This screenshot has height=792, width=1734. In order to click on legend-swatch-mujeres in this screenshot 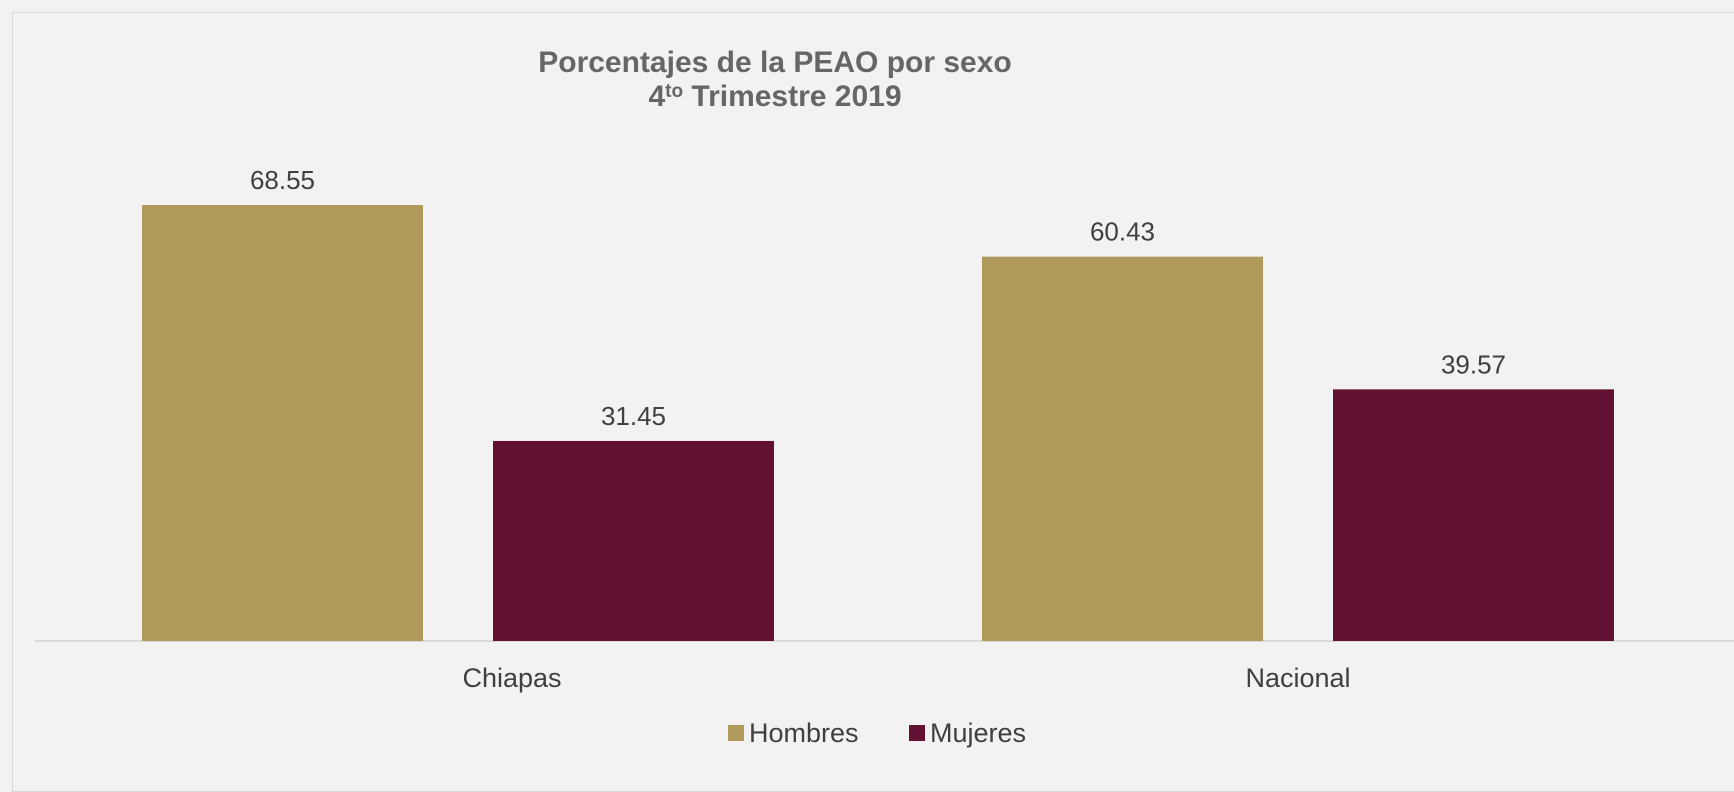, I will do `click(917, 733)`.